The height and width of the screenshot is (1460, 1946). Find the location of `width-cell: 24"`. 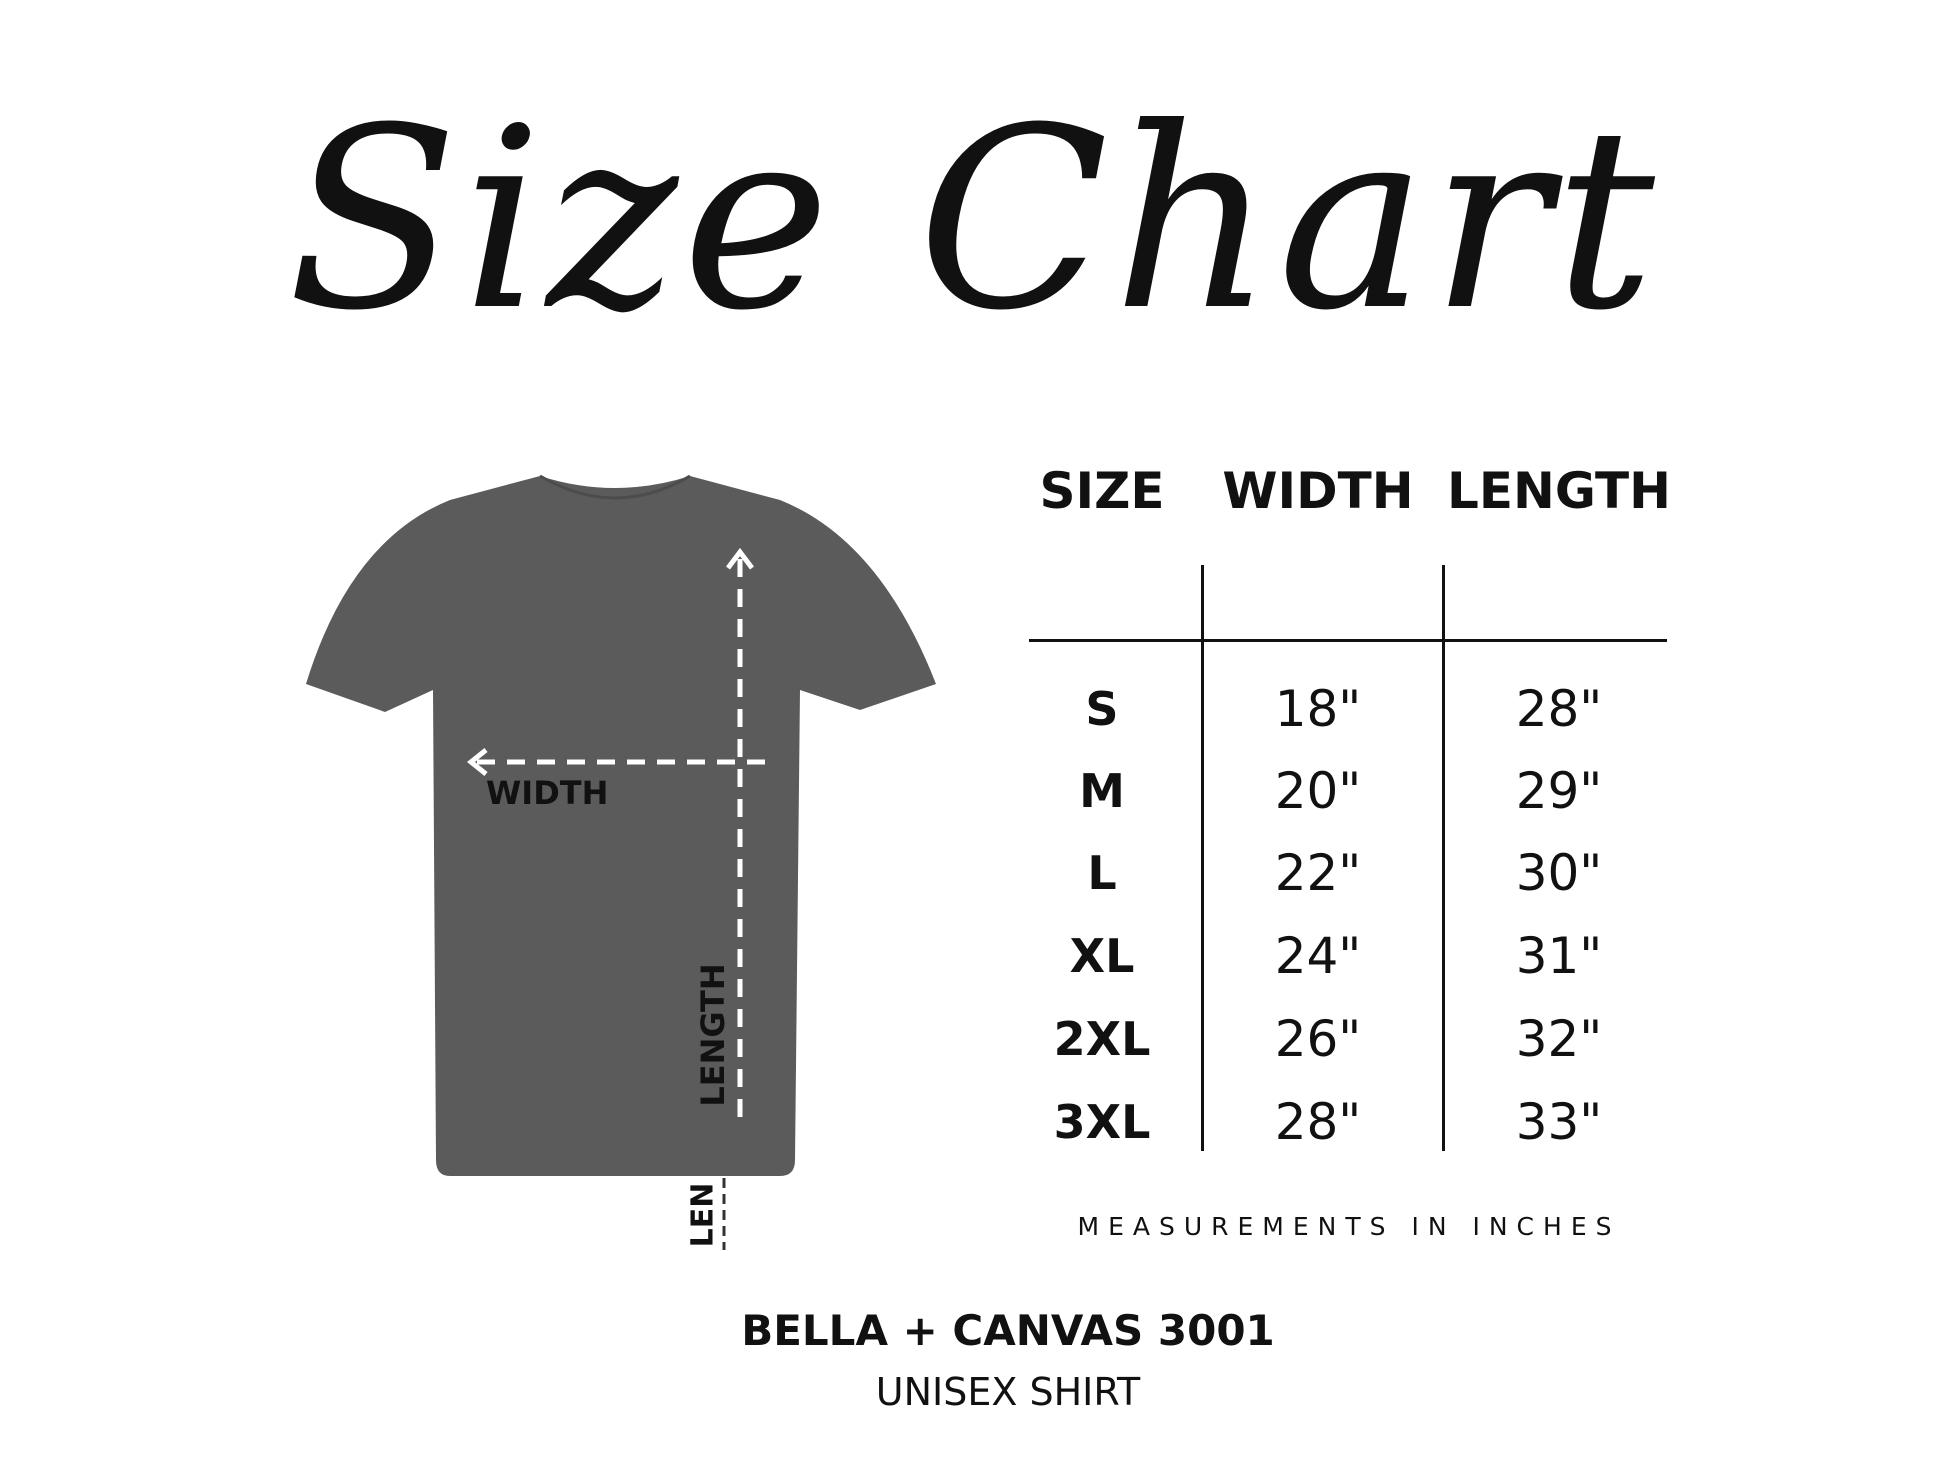

width-cell: 24" is located at coordinates (1318, 956).